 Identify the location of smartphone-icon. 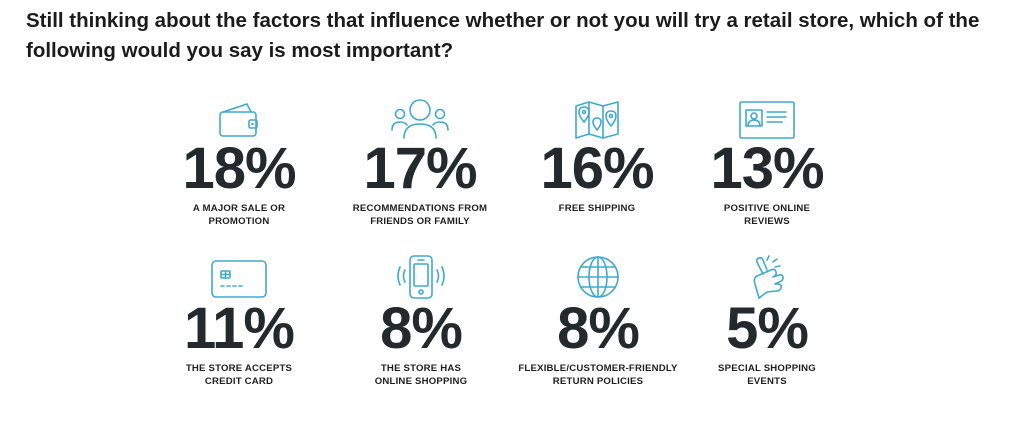
(421, 275).